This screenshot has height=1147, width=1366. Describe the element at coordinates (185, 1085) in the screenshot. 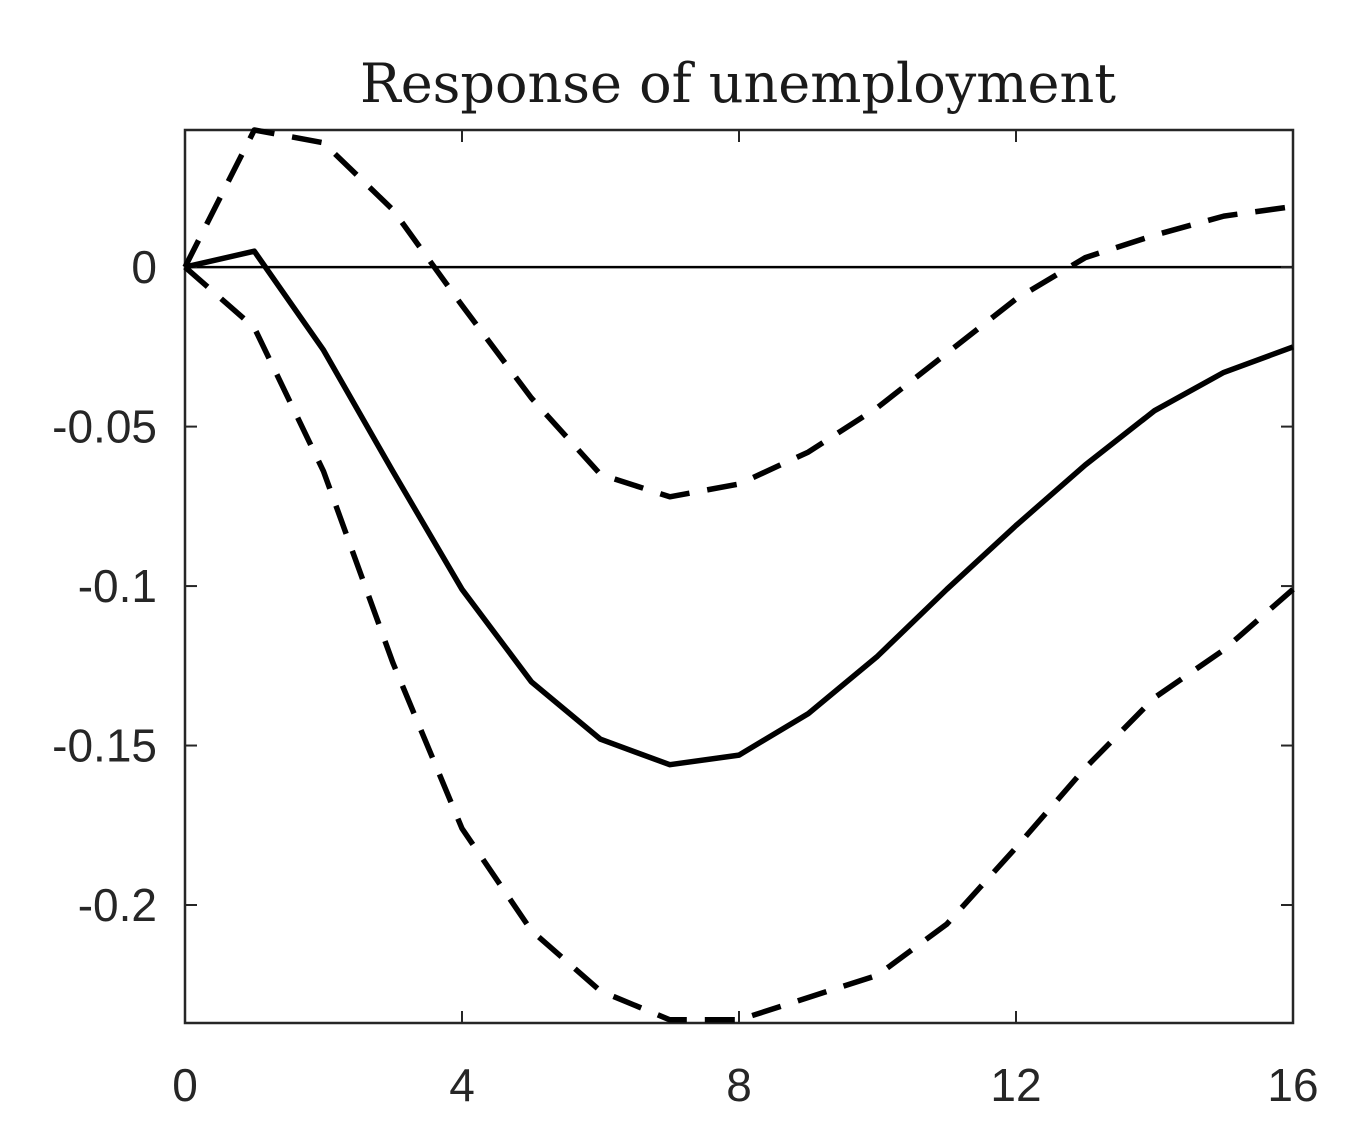

I see `x-tick-label: 0` at that location.